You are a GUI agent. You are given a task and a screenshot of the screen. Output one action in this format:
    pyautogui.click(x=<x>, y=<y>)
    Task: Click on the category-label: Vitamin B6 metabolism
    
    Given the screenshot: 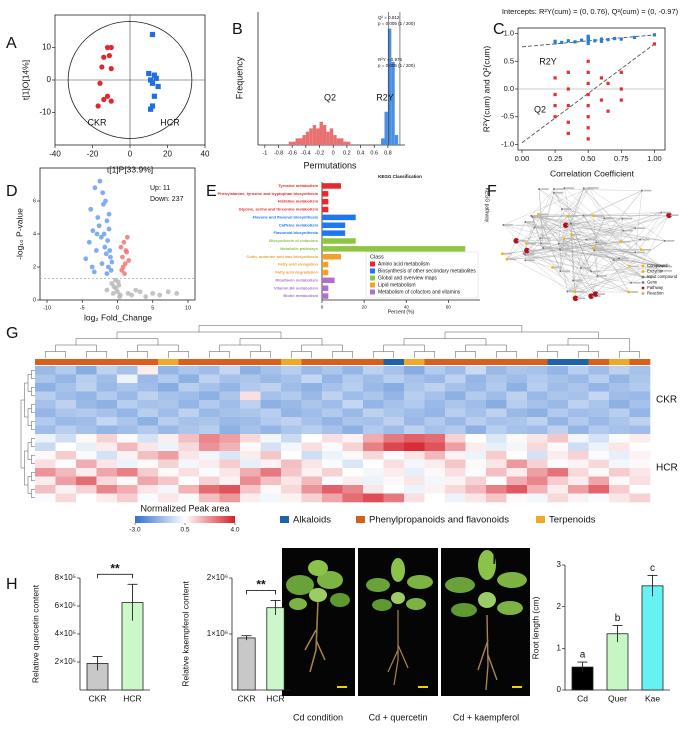 What is the action you would take?
    pyautogui.click(x=296, y=287)
    